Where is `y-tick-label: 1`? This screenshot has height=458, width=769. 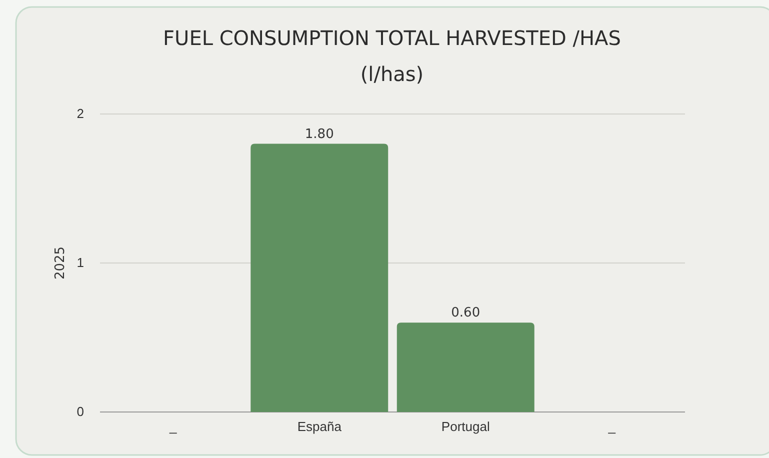 y-tick-label: 1 is located at coordinates (80, 262).